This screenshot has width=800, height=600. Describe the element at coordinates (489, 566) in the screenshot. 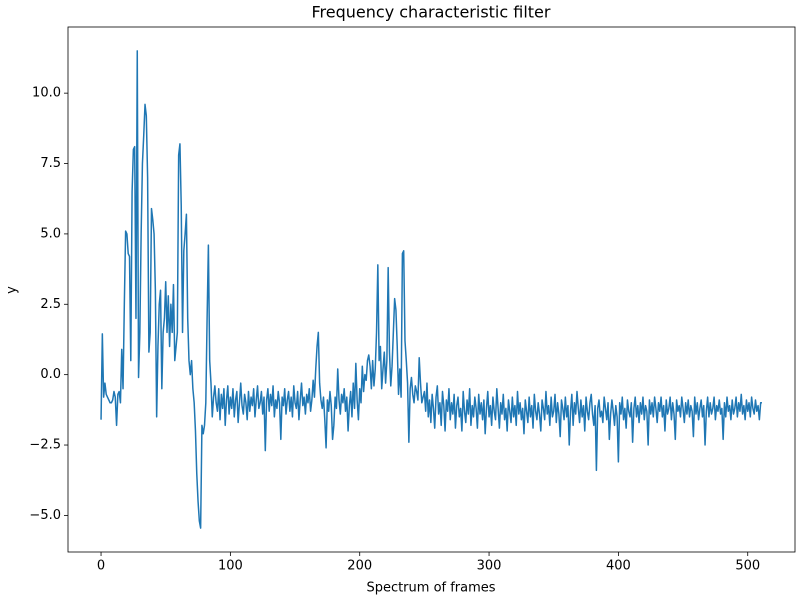

I see `x-tick-label: 300` at that location.